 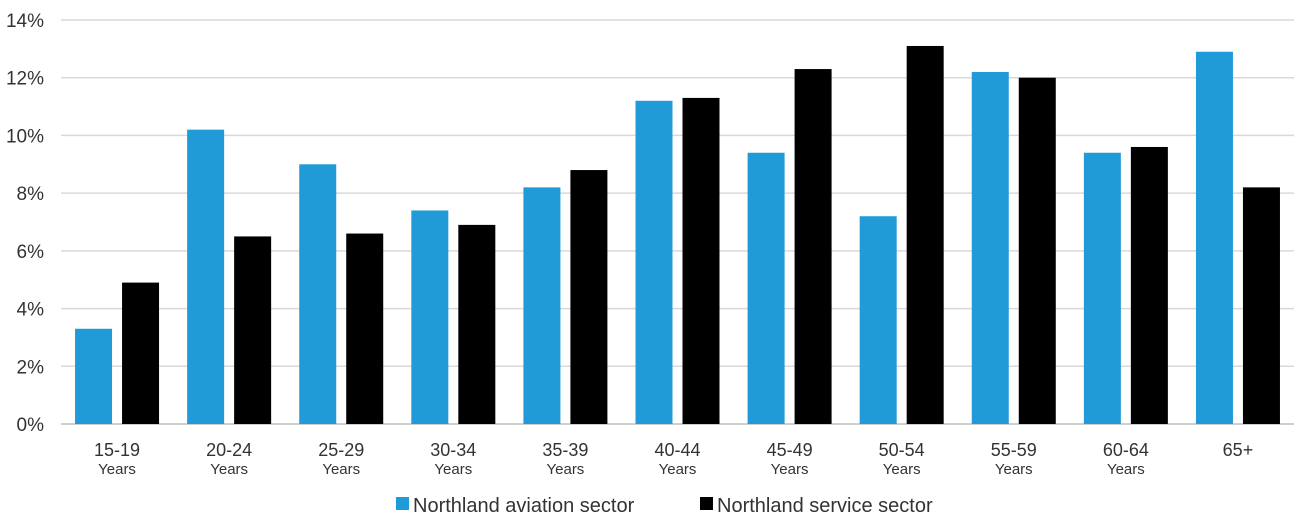 I want to click on y-tick-label: 4%, so click(x=31, y=310).